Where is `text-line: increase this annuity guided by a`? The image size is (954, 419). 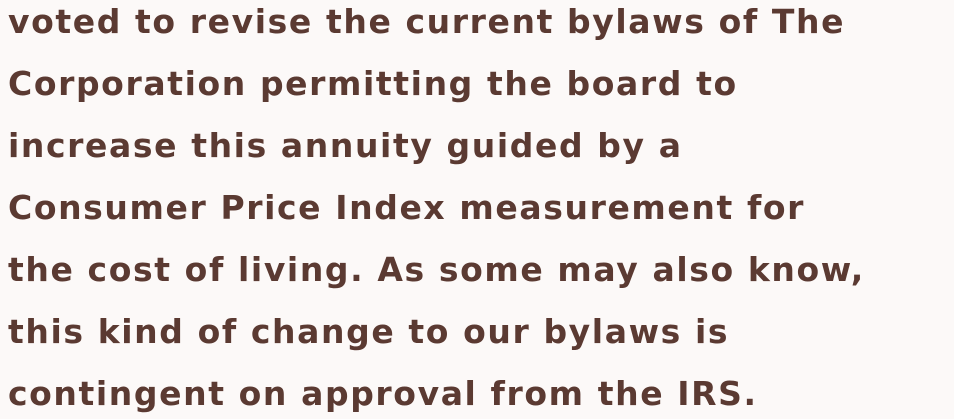
text-line: increase this annuity guided by a is located at coordinates (345, 145).